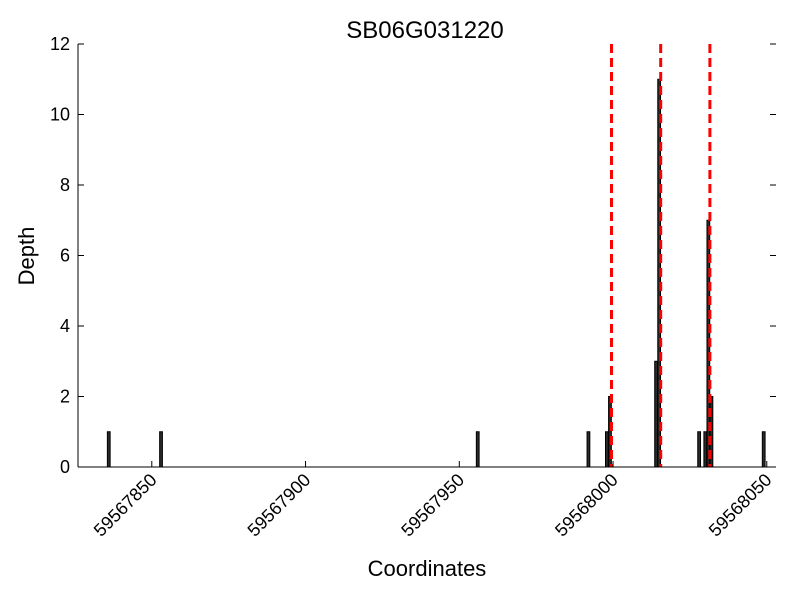 The width and height of the screenshot is (800, 600). What do you see at coordinates (65, 326) in the screenshot?
I see `y-tick-label-2: 4` at bounding box center [65, 326].